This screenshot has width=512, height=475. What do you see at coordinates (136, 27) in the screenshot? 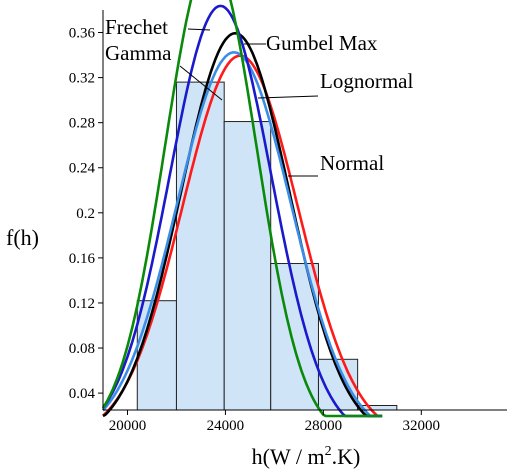
I see `label-frechet: Frechet` at bounding box center [136, 27].